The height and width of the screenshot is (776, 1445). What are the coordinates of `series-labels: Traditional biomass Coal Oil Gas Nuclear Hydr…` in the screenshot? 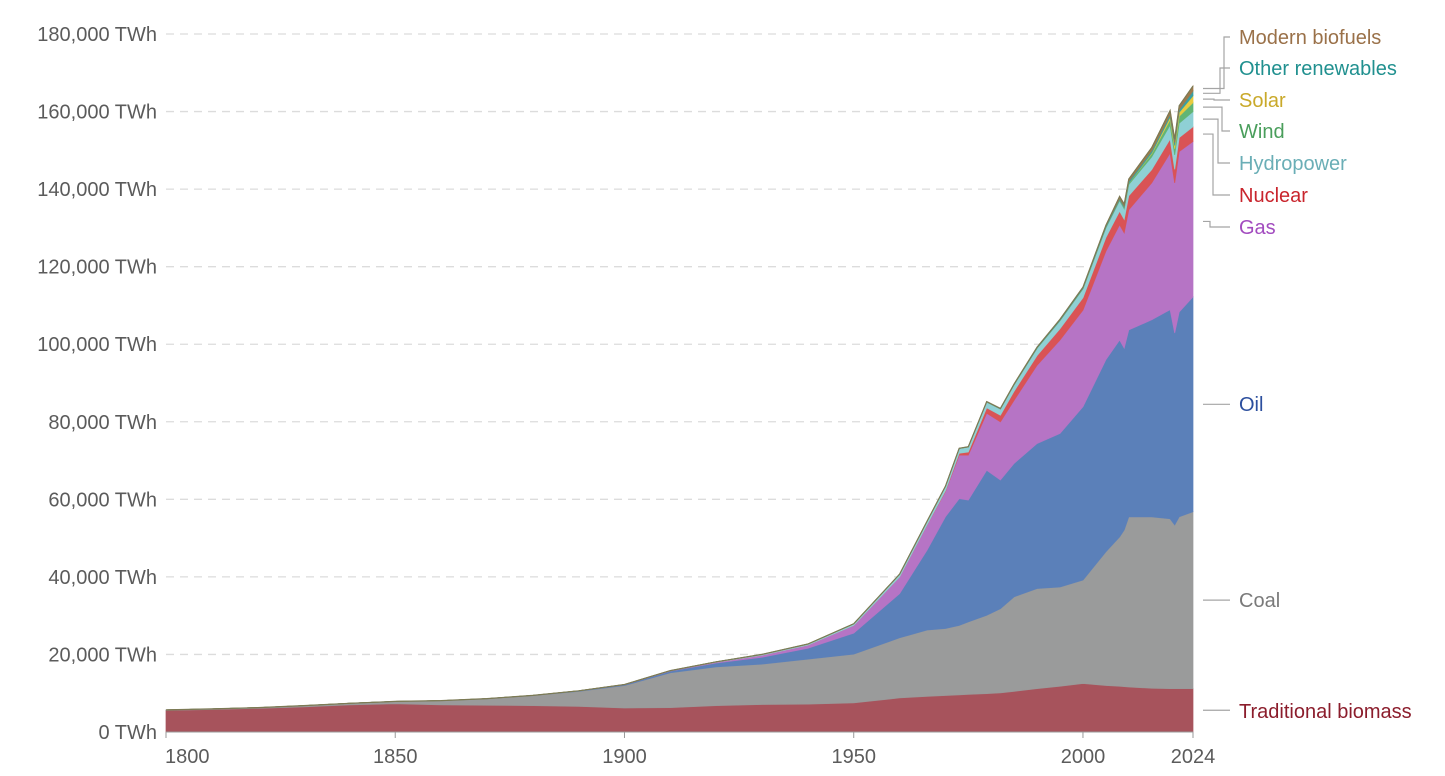 It's located at (1307, 375).